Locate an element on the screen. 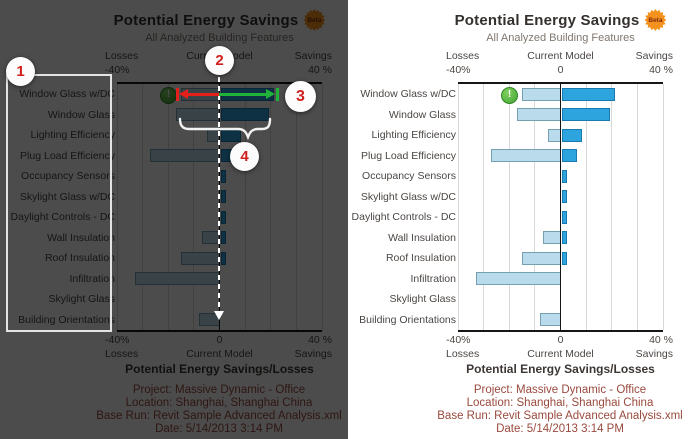 Image resolution: width=691 pixels, height=439 pixels. chart-subtitle: All Analyzed Building Features is located at coordinates (219, 38).